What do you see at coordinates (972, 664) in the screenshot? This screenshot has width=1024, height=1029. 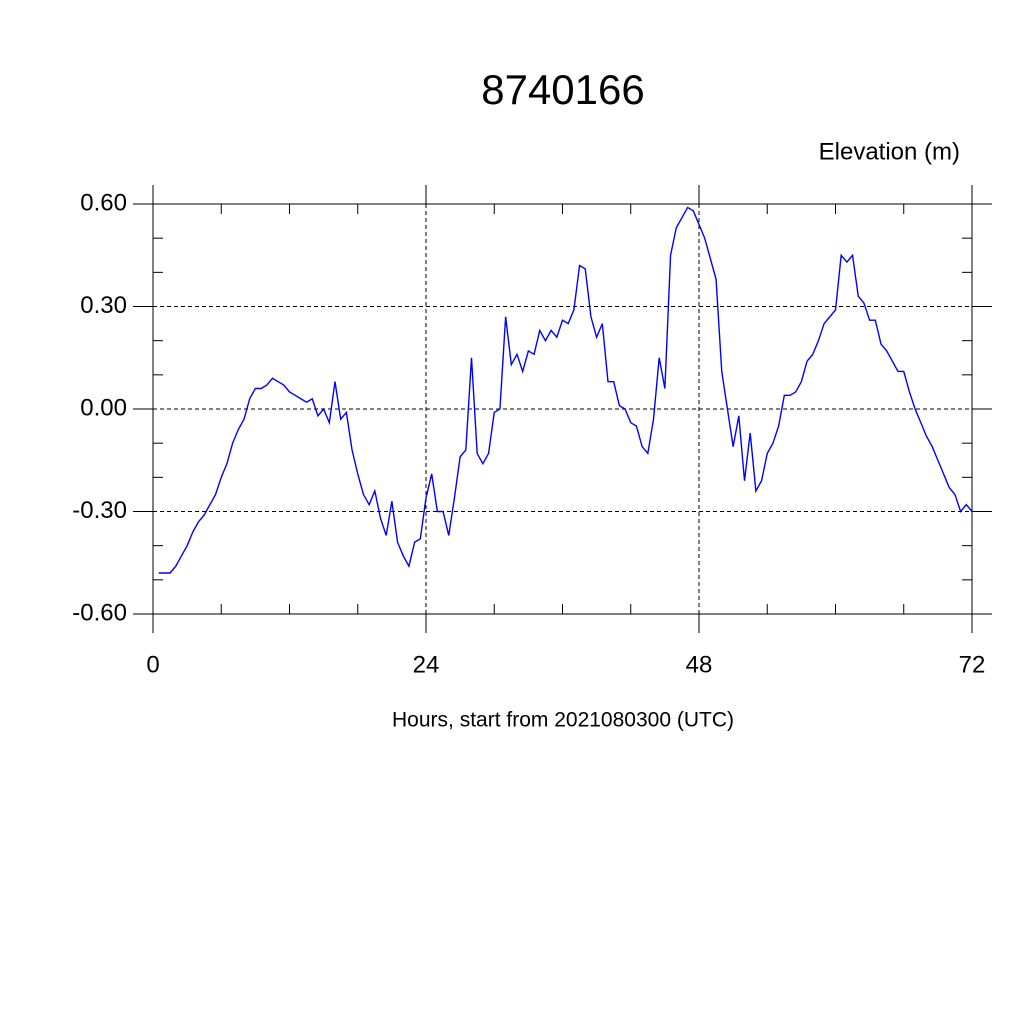 I see `x-tick-label: 72` at bounding box center [972, 664].